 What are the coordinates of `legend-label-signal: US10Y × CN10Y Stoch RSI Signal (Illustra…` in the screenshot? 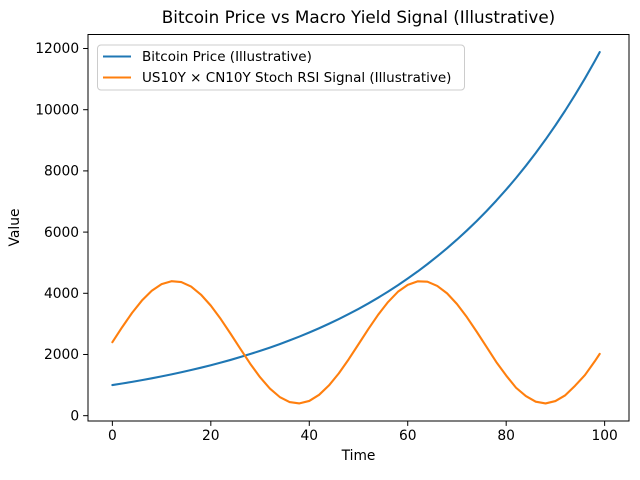 It's located at (296, 78).